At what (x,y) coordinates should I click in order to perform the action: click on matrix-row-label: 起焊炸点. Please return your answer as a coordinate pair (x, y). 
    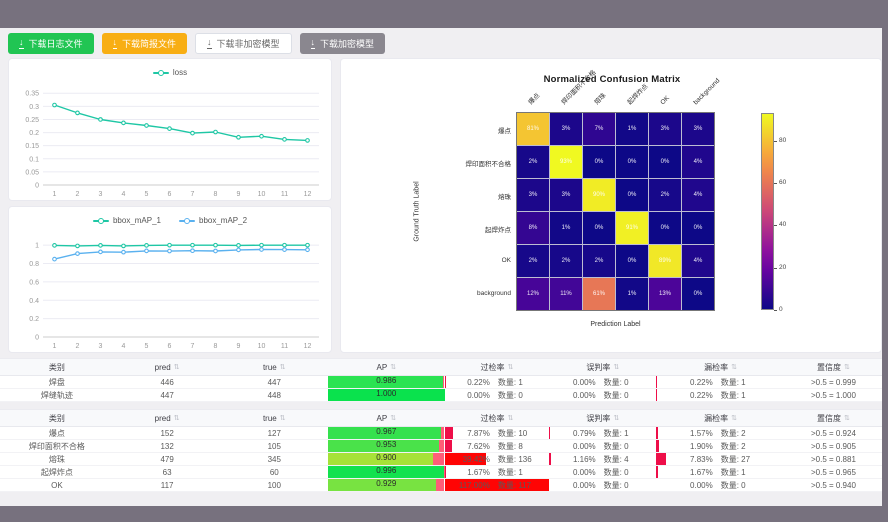
    Looking at the image, I should click on (498, 230).